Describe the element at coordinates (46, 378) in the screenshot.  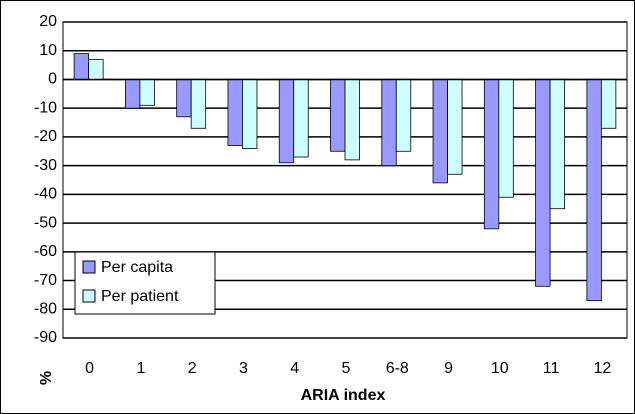
I see `y-axis-title: %` at that location.